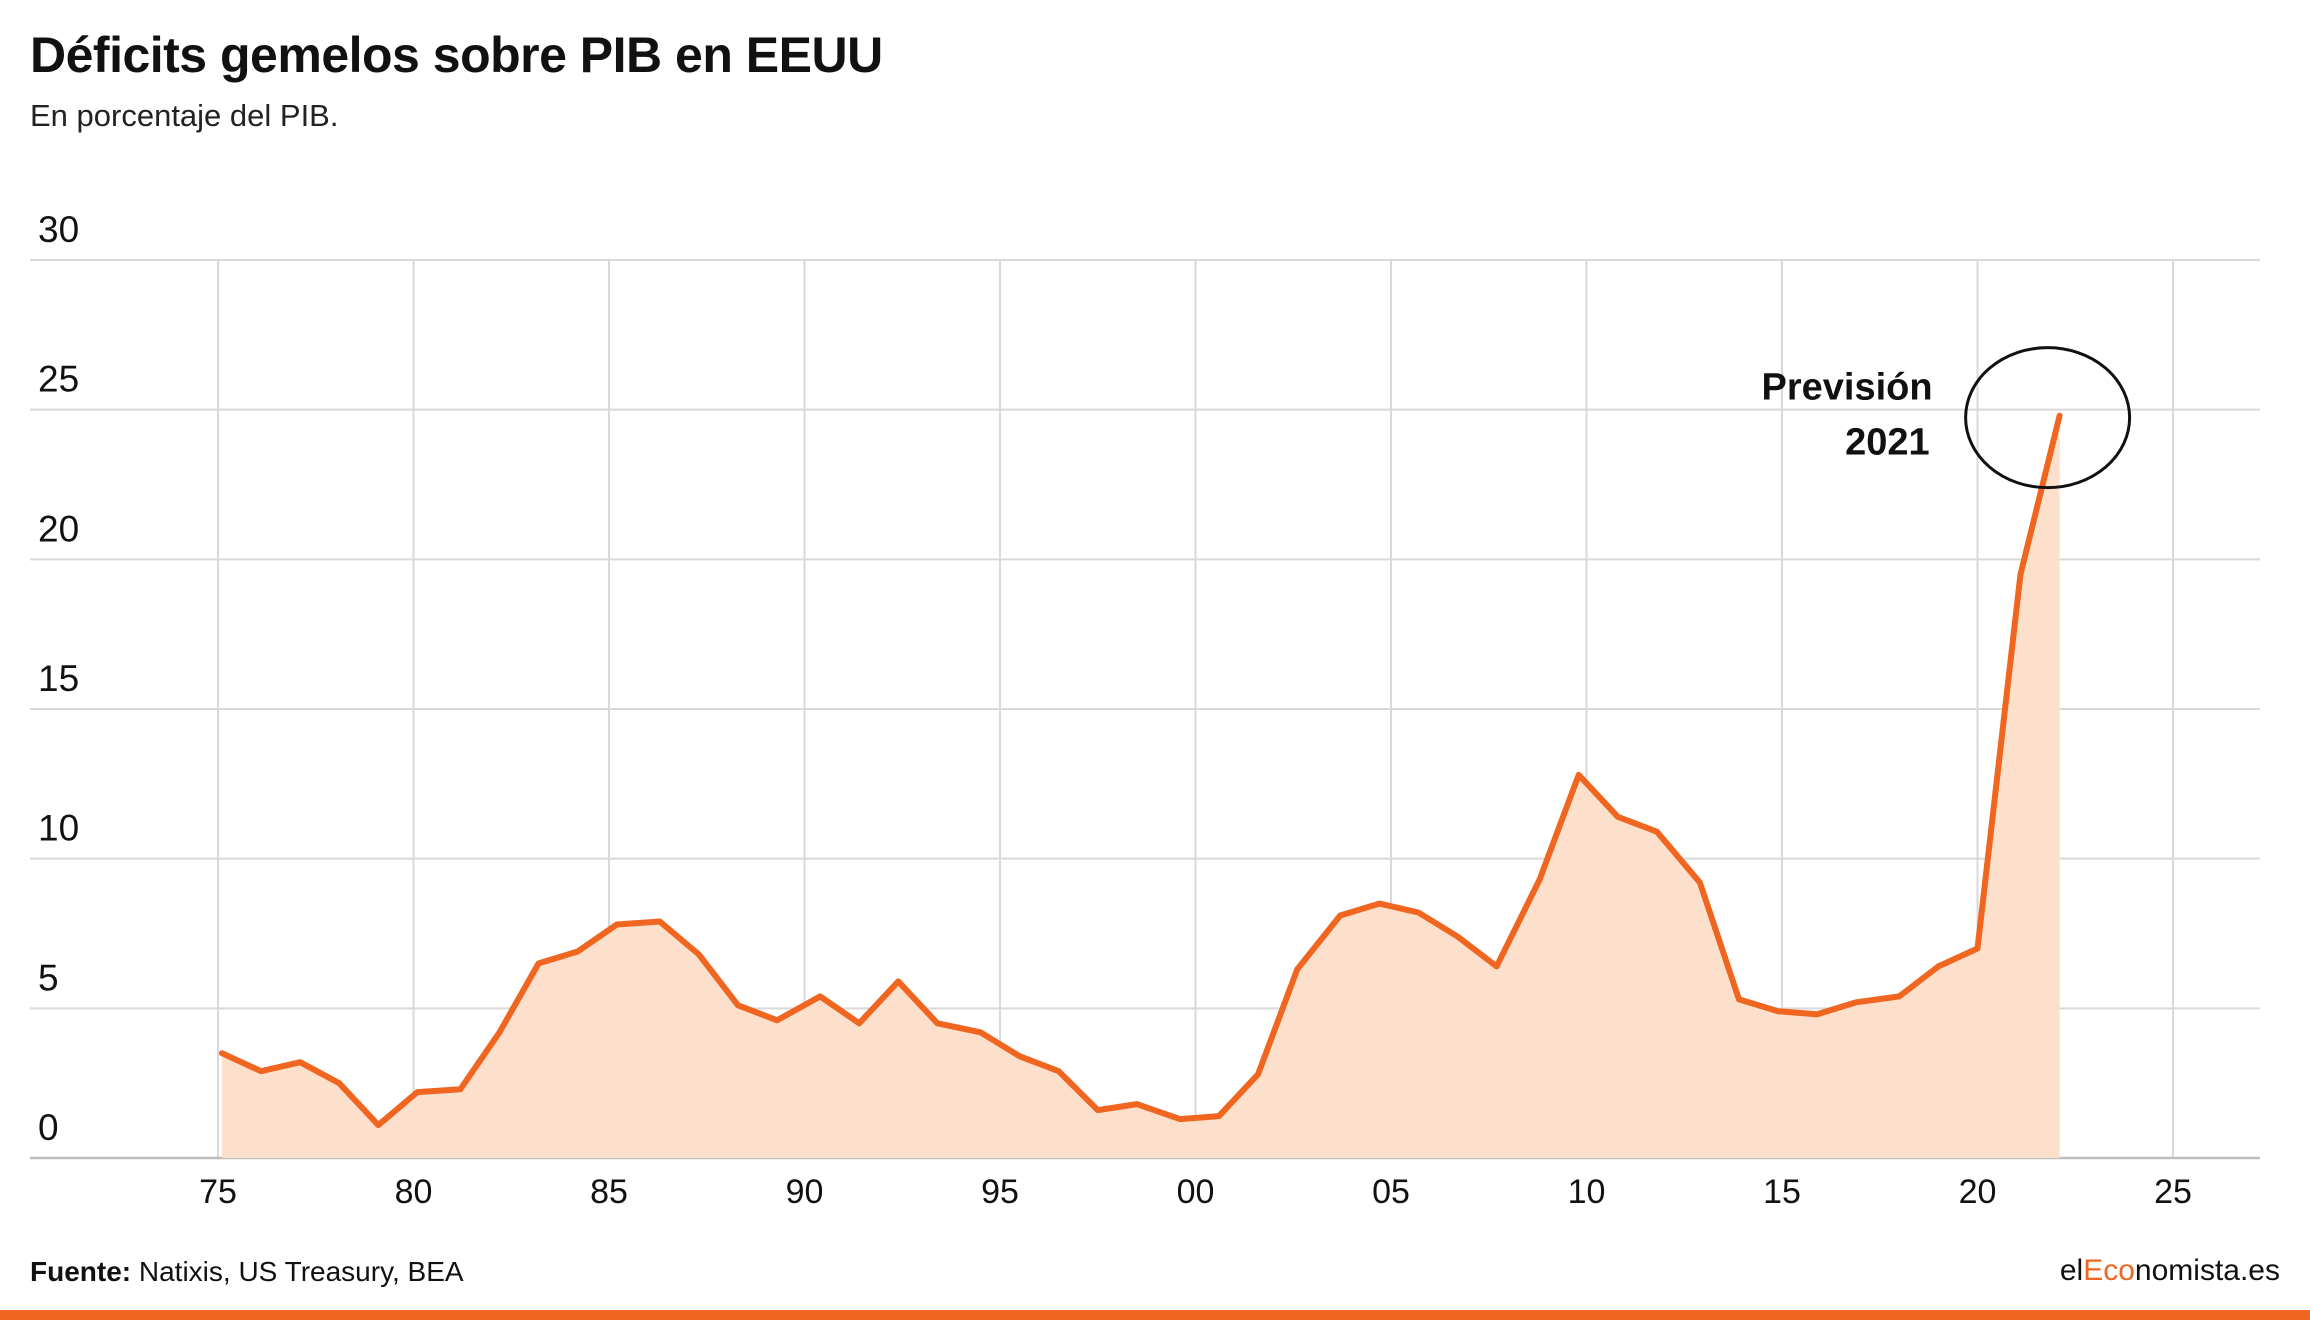  Describe the element at coordinates (2071, 1270) in the screenshot. I see `brand-prefix: el` at that location.